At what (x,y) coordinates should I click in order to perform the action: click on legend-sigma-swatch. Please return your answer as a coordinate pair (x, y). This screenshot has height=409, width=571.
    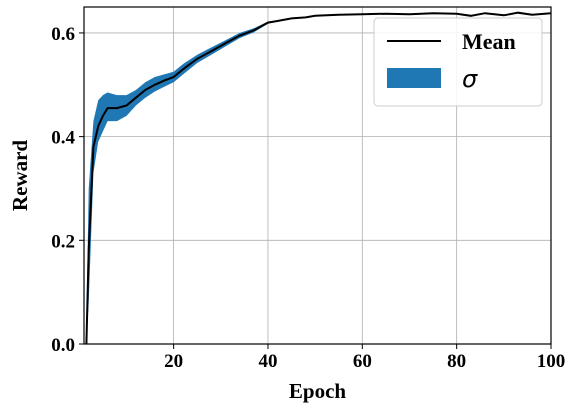
    Looking at the image, I should click on (414, 78).